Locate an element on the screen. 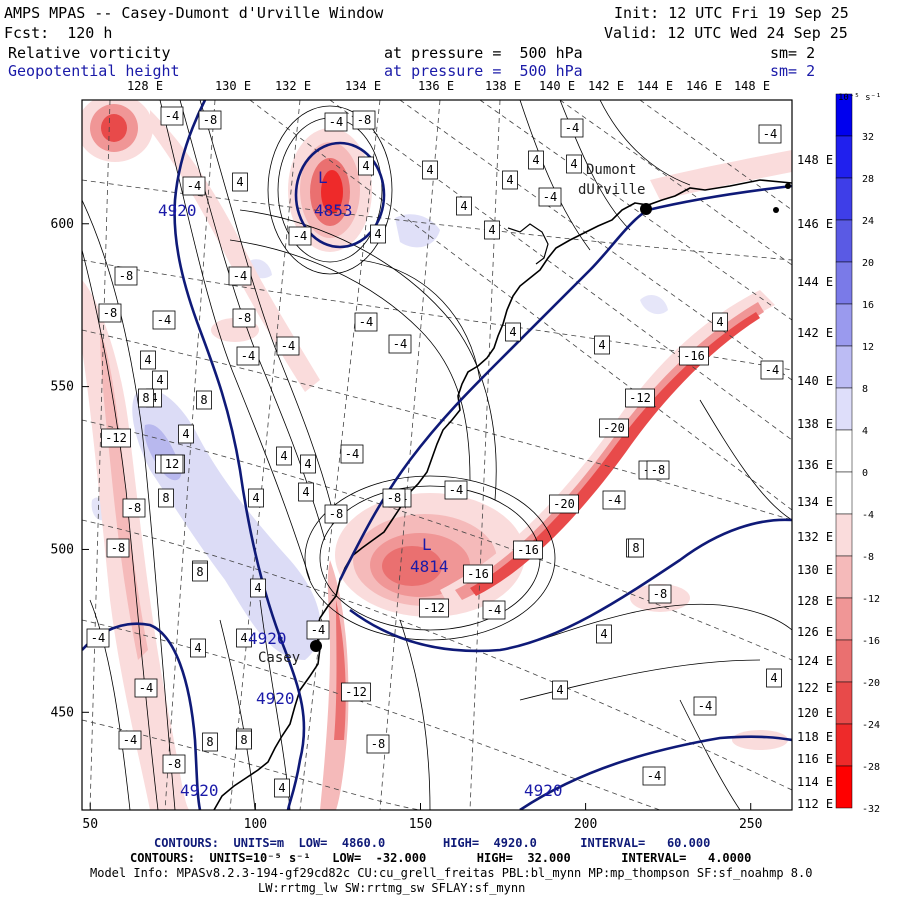 The width and height of the screenshot is (900, 900). svg-text: -20 is located at coordinates (564, 504).